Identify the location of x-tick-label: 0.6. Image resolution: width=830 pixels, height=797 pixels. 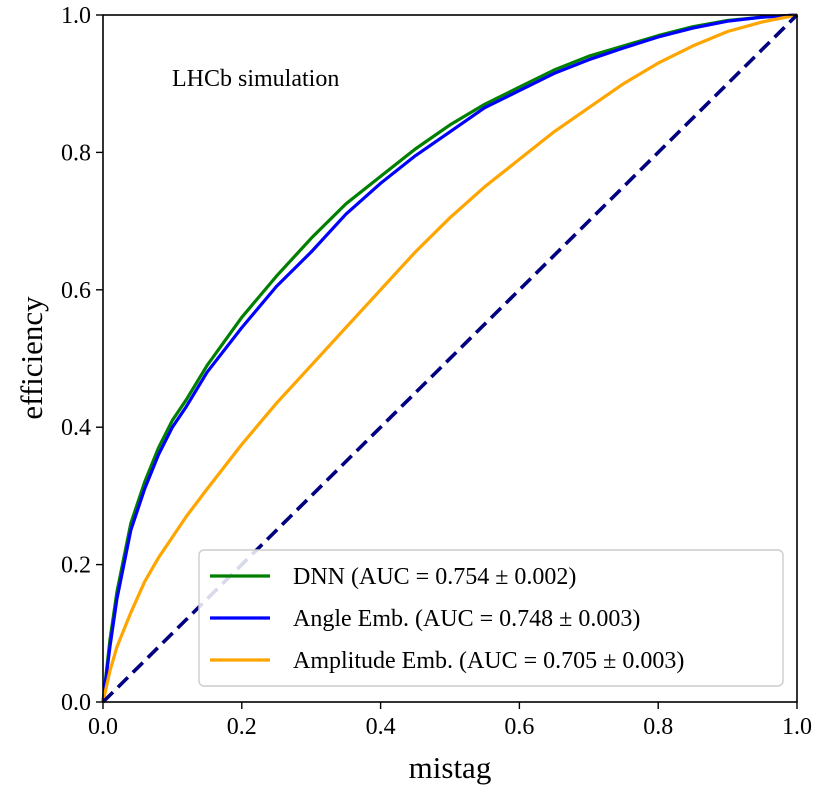
(519, 727).